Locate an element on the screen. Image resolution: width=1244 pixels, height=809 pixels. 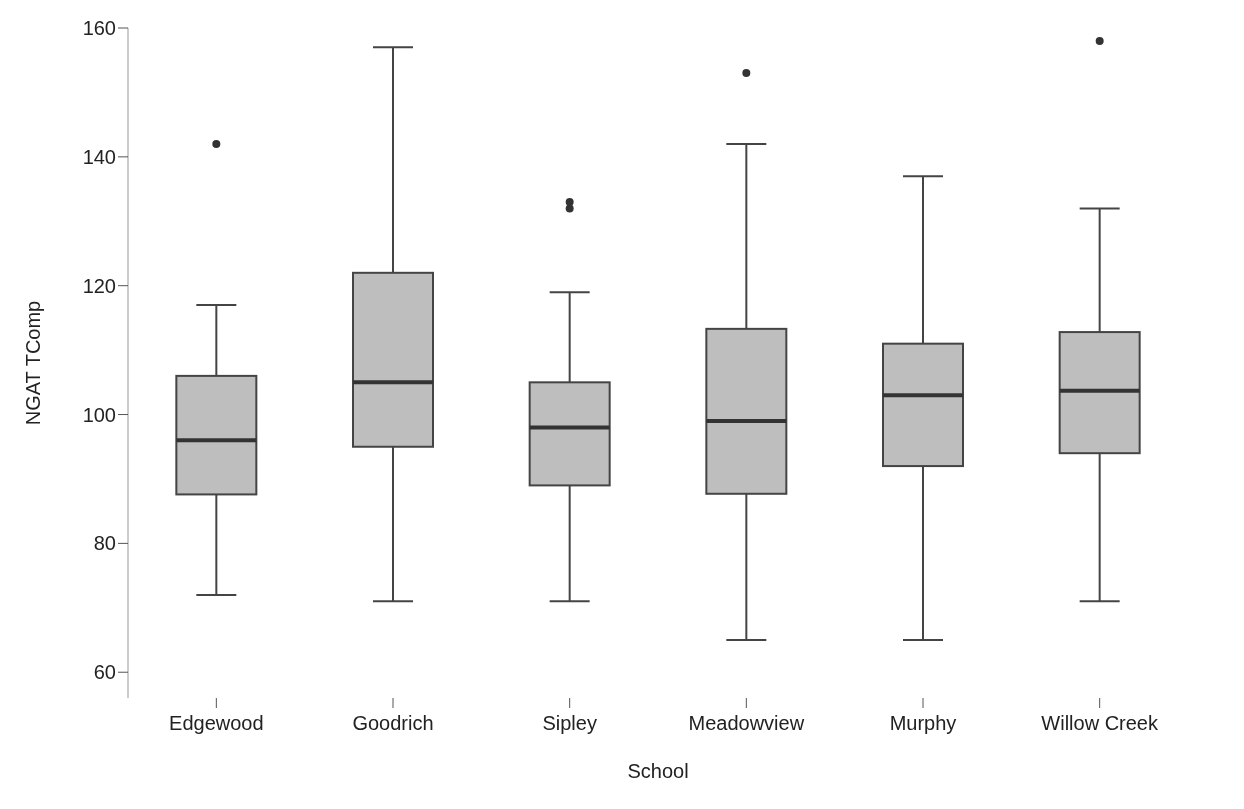
y-tick-label: 140 is located at coordinates (99, 156).